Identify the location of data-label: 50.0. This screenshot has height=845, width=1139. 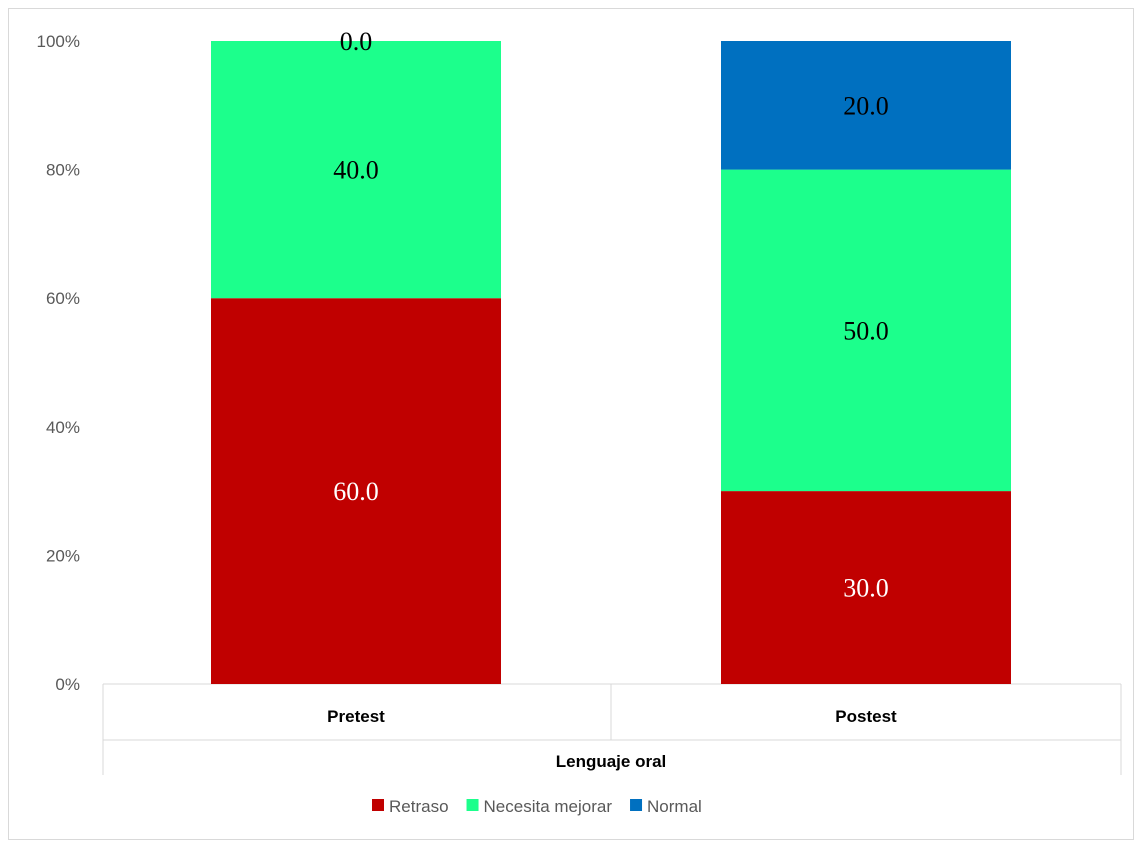
(866, 330).